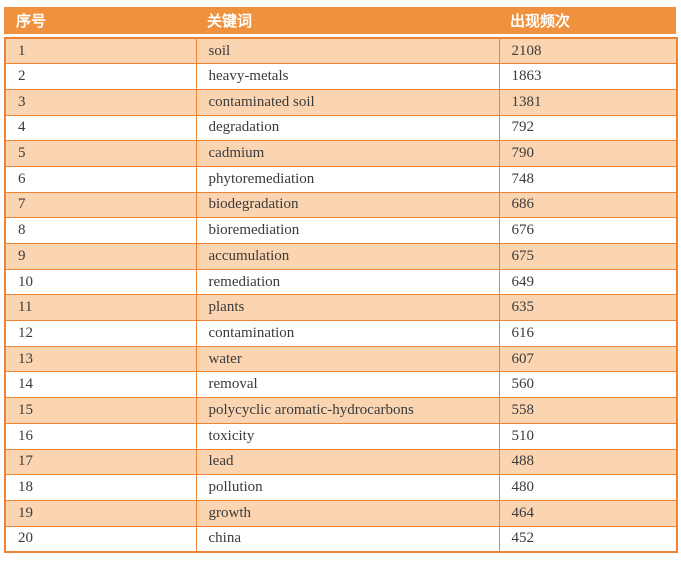 The width and height of the screenshot is (681, 580). What do you see at coordinates (347, 205) in the screenshot?
I see `keyword-cell: biodegradation` at bounding box center [347, 205].